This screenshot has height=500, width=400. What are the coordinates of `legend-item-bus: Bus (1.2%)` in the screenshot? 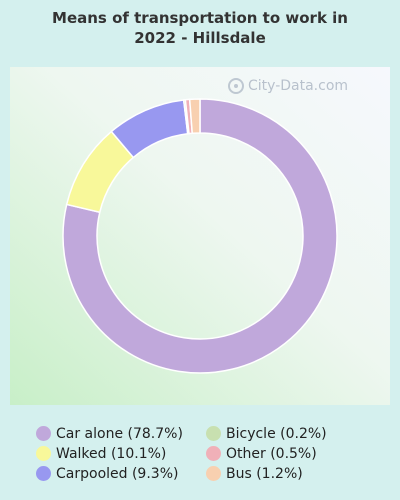 It's located at (291, 473).